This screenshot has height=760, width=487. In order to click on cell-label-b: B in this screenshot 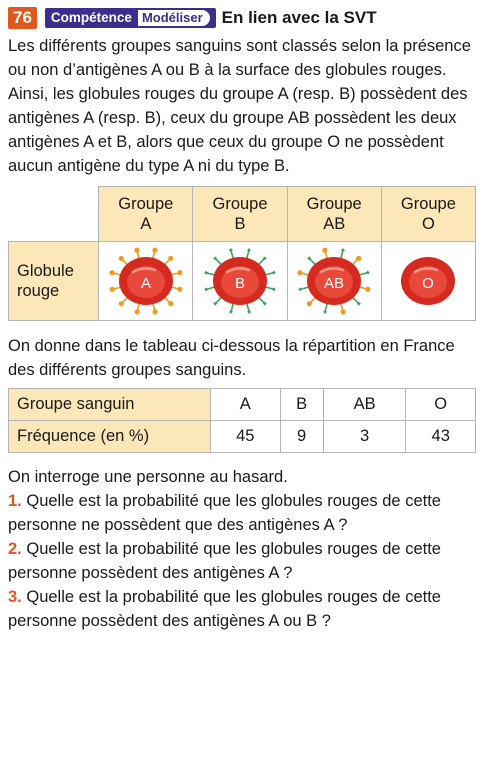, I will do `click(240, 283)`.